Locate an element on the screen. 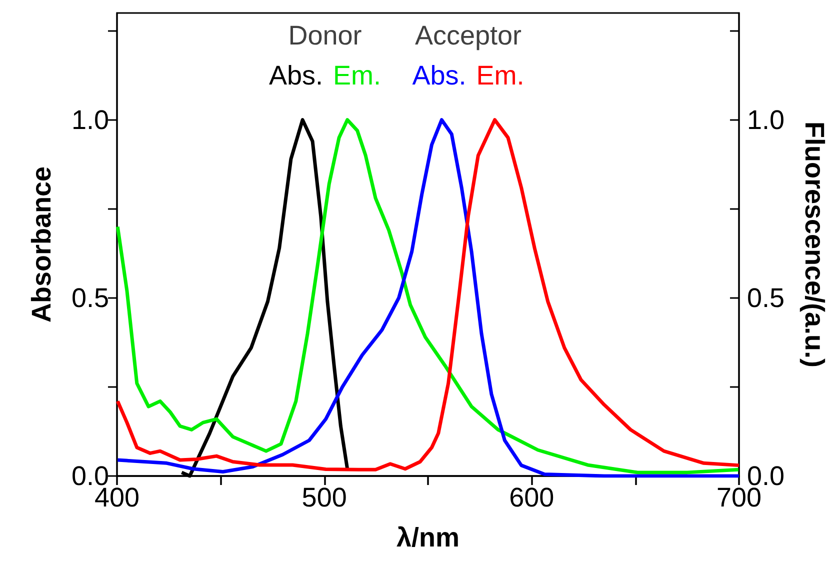 The height and width of the screenshot is (561, 836). y-tick-label: 1.0 is located at coordinates (90, 119).